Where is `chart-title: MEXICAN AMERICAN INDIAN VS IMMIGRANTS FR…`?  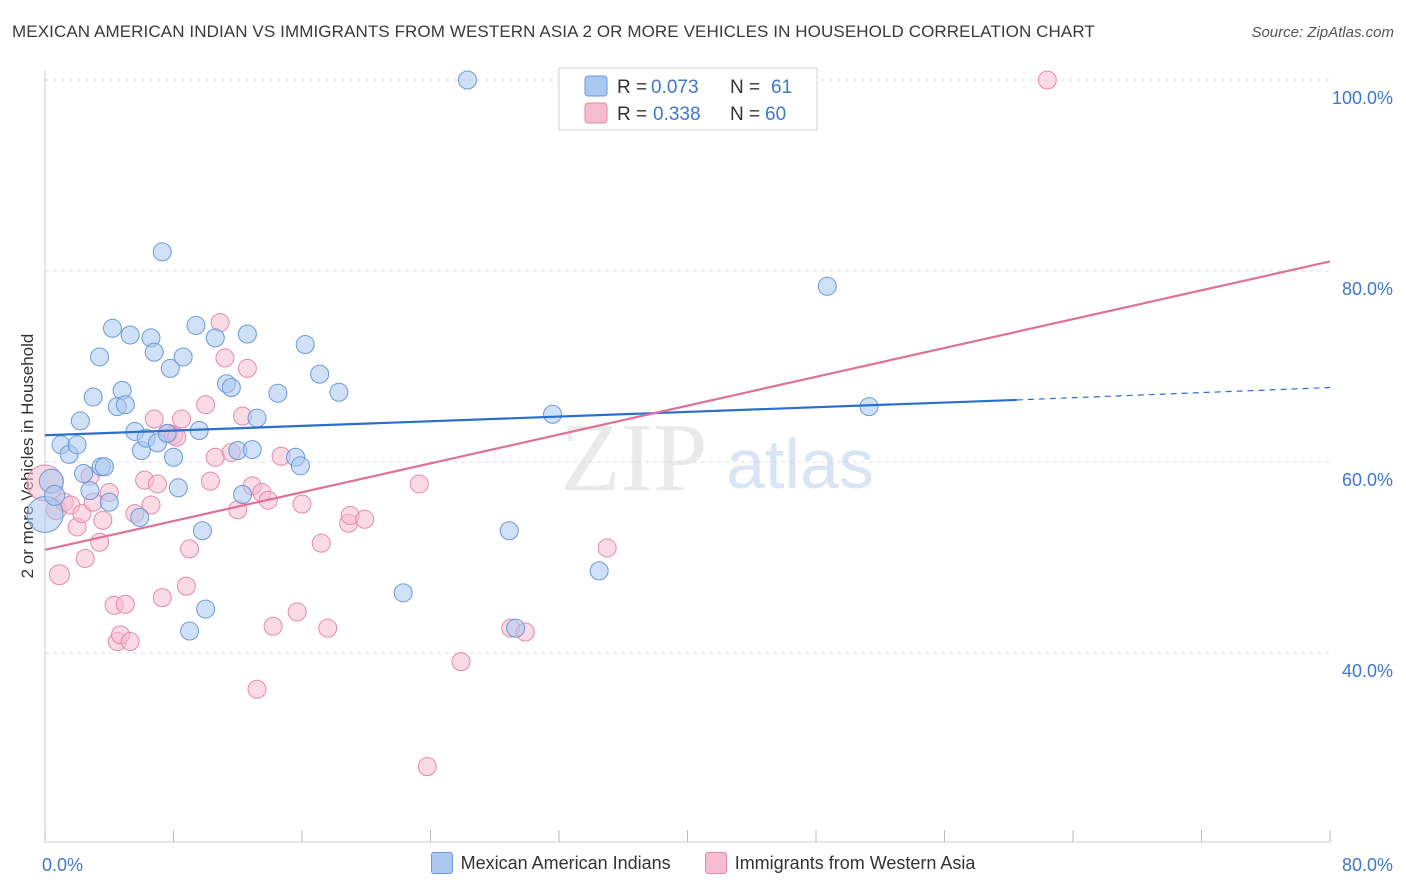
chart-title: MEXICAN AMERICAN INDIAN VS IMMIGRANTS FR… is located at coordinates (553, 31).